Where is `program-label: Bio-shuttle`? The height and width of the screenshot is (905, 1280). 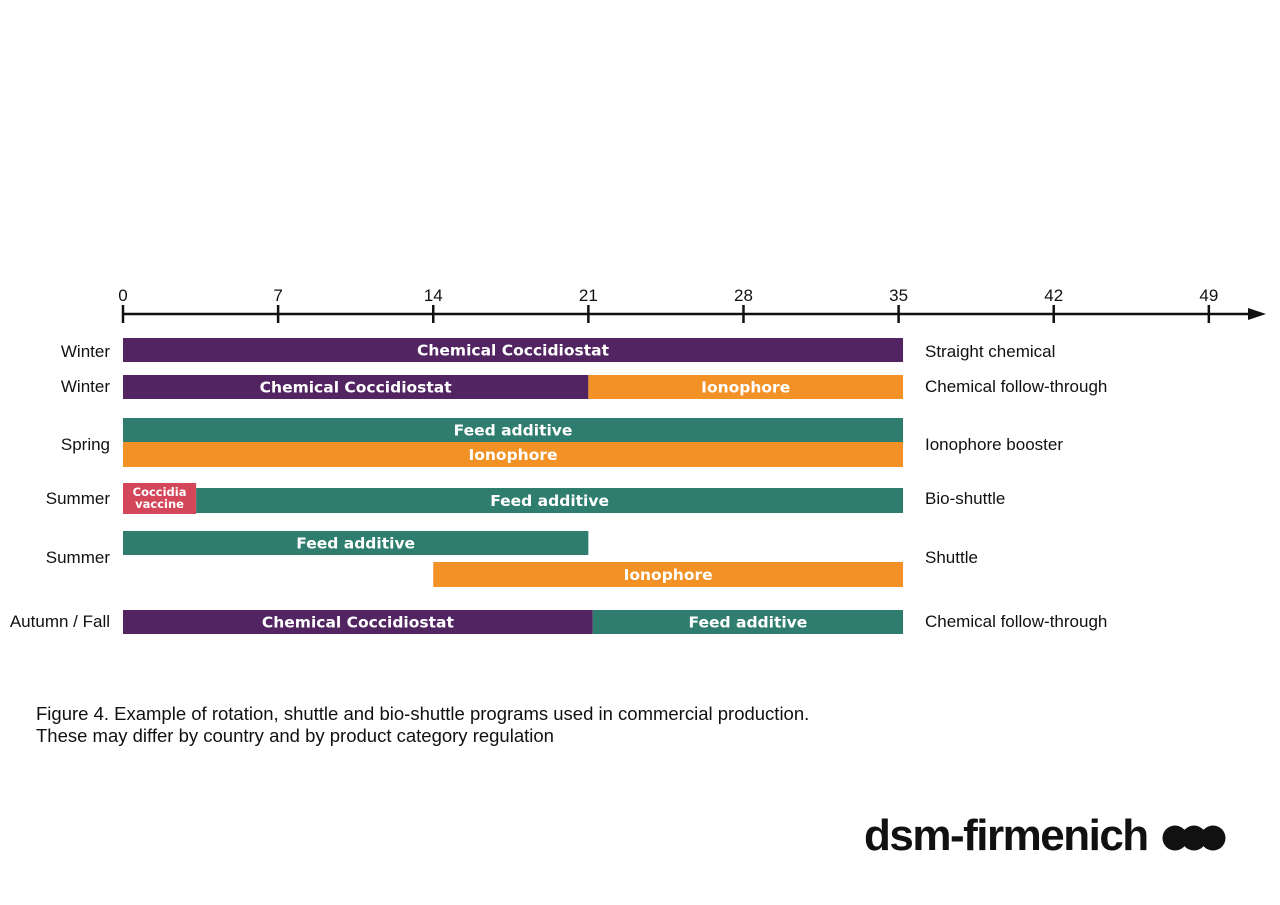
program-label: Bio-shuttle is located at coordinates (965, 498).